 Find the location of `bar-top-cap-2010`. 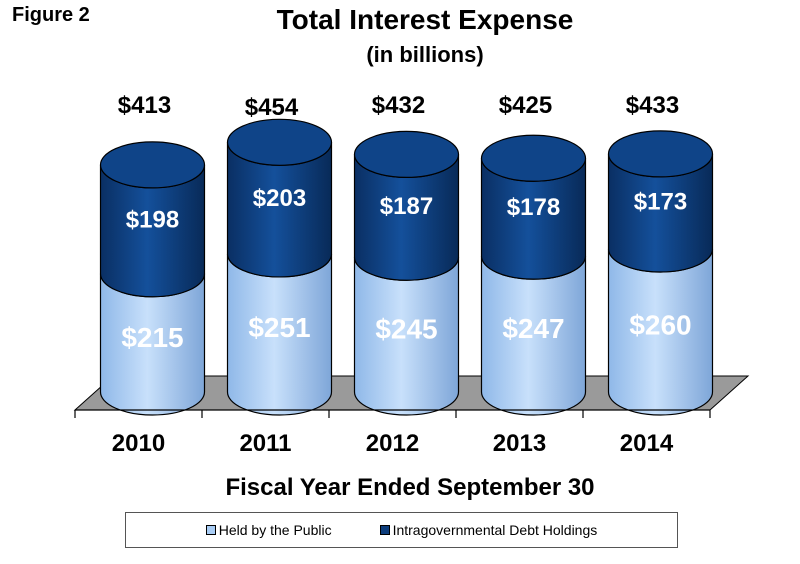

bar-top-cap-2010 is located at coordinates (152, 165).